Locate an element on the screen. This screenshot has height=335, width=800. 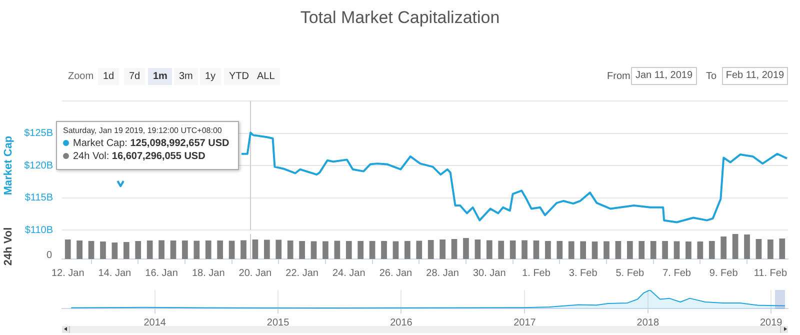
text: ALL is located at coordinates (266, 76).